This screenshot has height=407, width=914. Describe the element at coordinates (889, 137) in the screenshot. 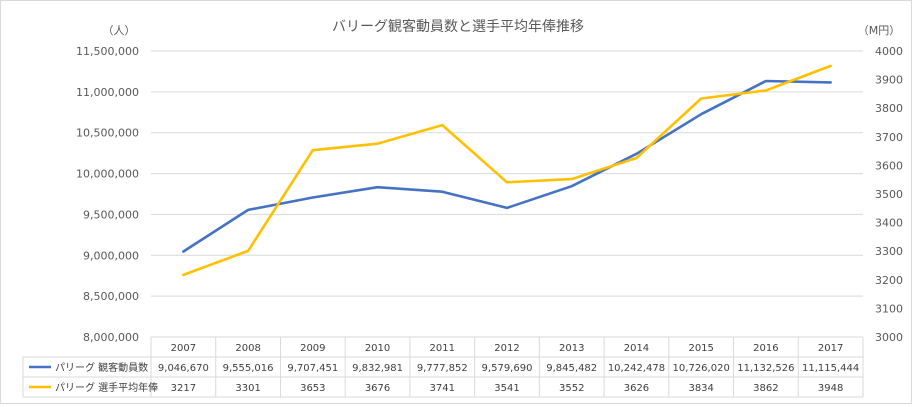

I see `right-tick-label: 3700` at that location.